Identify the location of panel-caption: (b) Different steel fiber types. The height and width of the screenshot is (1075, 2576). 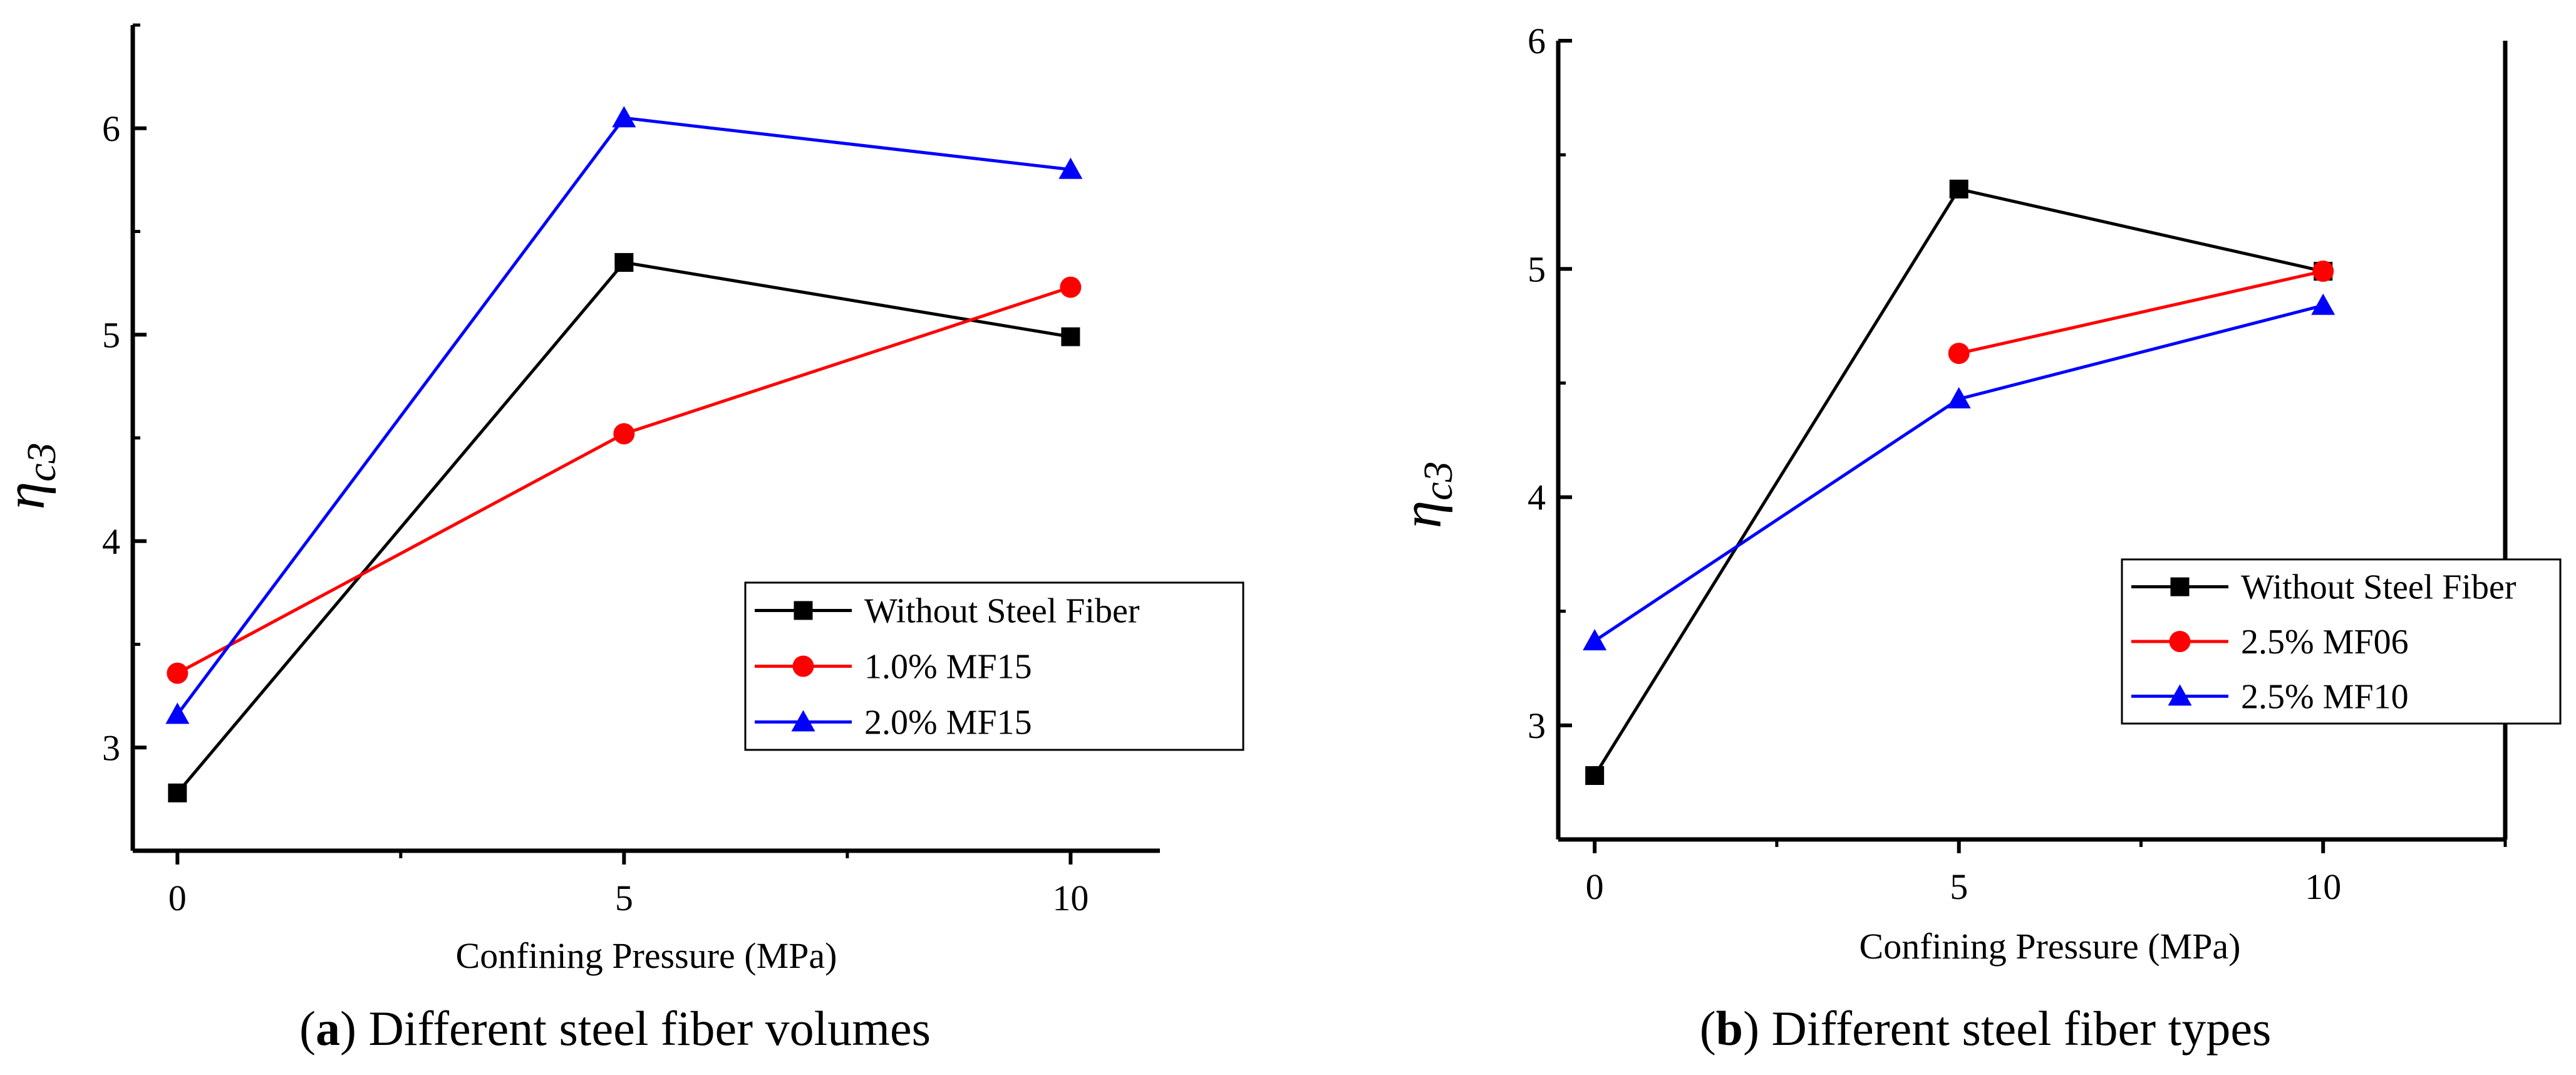
(1986, 1028).